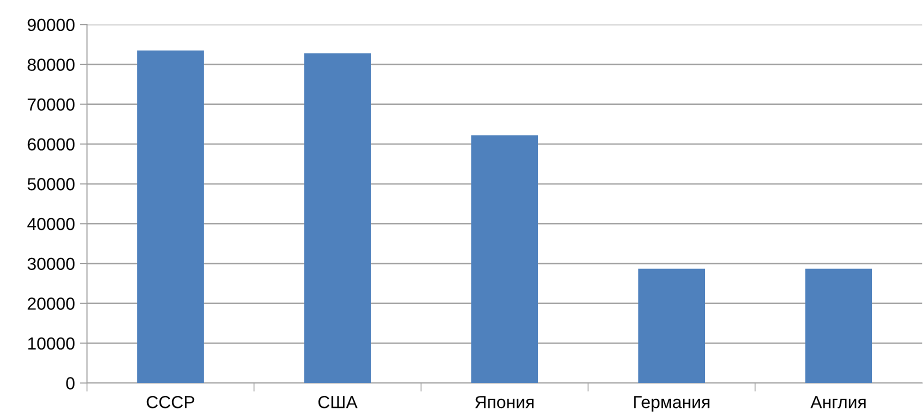 The width and height of the screenshot is (924, 419). Describe the element at coordinates (51, 144) in the screenshot. I see `y-tick-label: 60000` at that location.